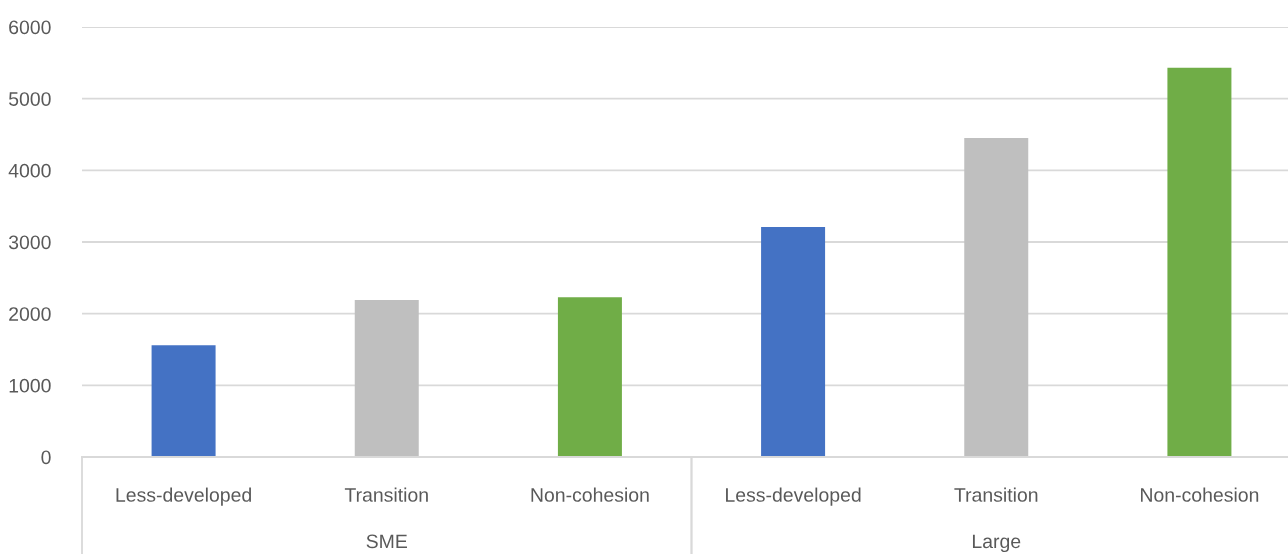  What do you see at coordinates (29, 242) in the screenshot?
I see `y-tick-label: 3000` at bounding box center [29, 242].